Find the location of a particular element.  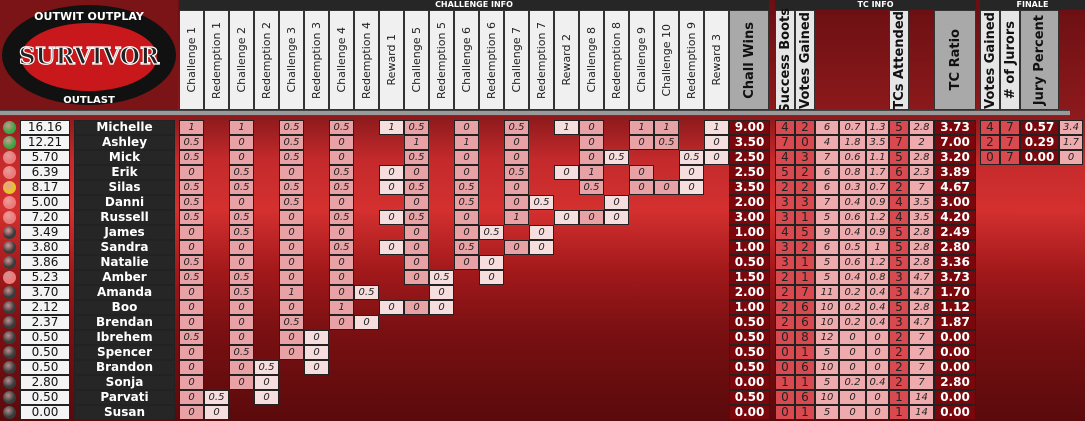

player-name: Danni is located at coordinates (124, 202).